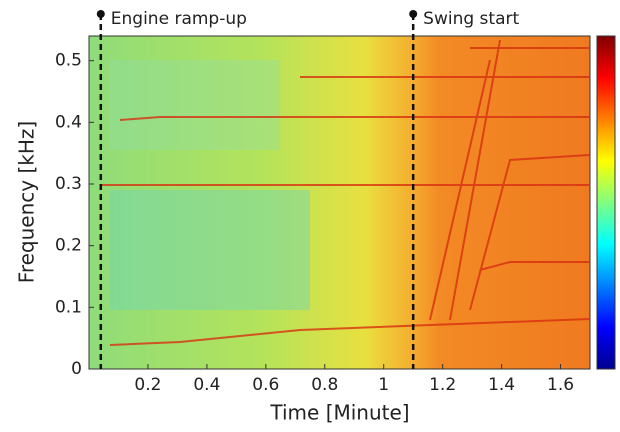 The width and height of the screenshot is (620, 432). What do you see at coordinates (76, 369) in the screenshot?
I see `y-tick-label: 0` at bounding box center [76, 369].